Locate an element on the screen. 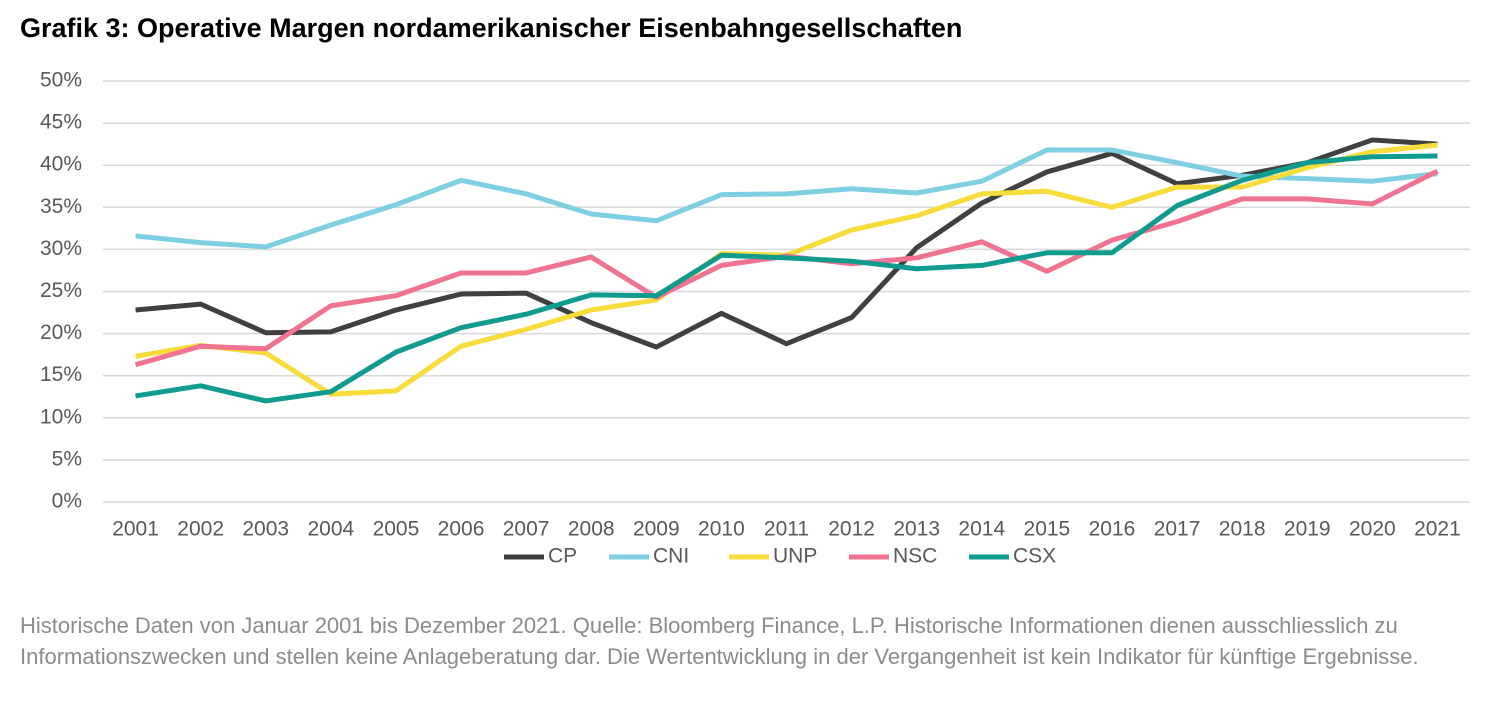 The width and height of the screenshot is (1500, 718). legend-label: CNI is located at coordinates (671, 556).